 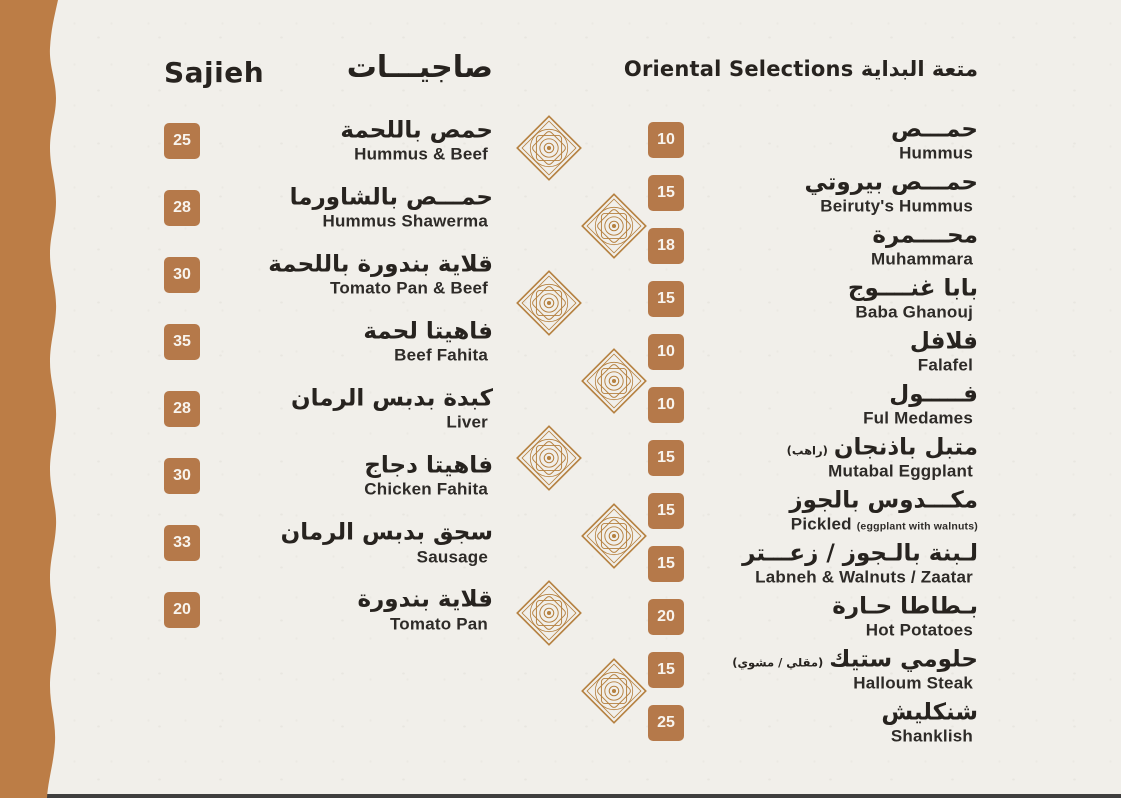 I want to click on sajieh-section-title-ar: صاجيـــات, so click(x=419, y=67).